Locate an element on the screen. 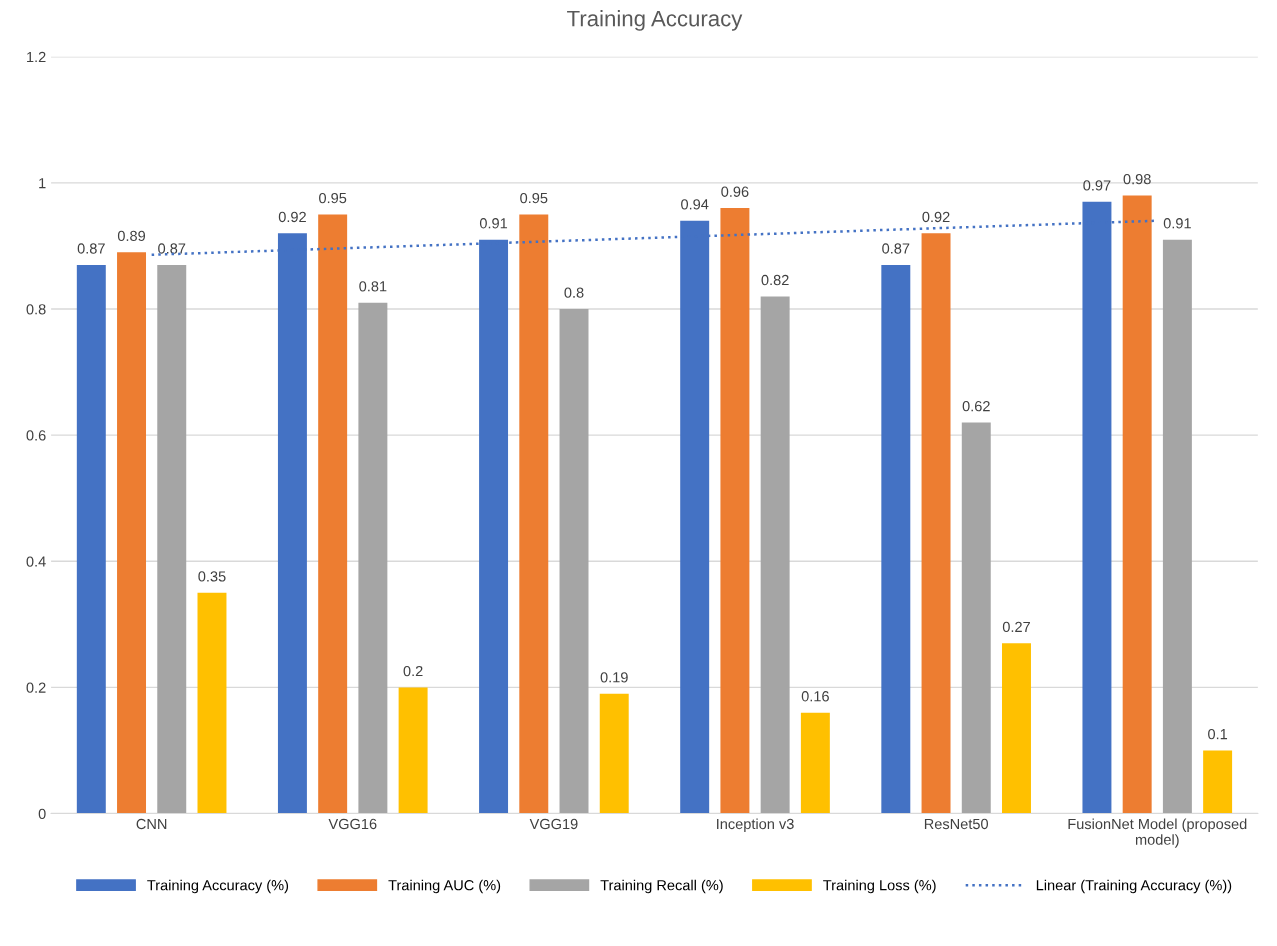  data-label: 0.97 is located at coordinates (1097, 185).